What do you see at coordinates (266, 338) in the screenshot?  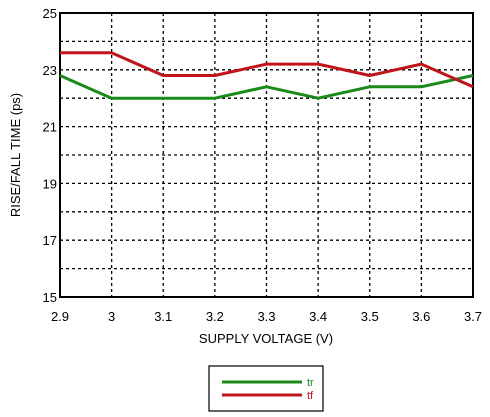 I see `x-axis-label: SUPPLY VOLTAGE (V)` at bounding box center [266, 338].